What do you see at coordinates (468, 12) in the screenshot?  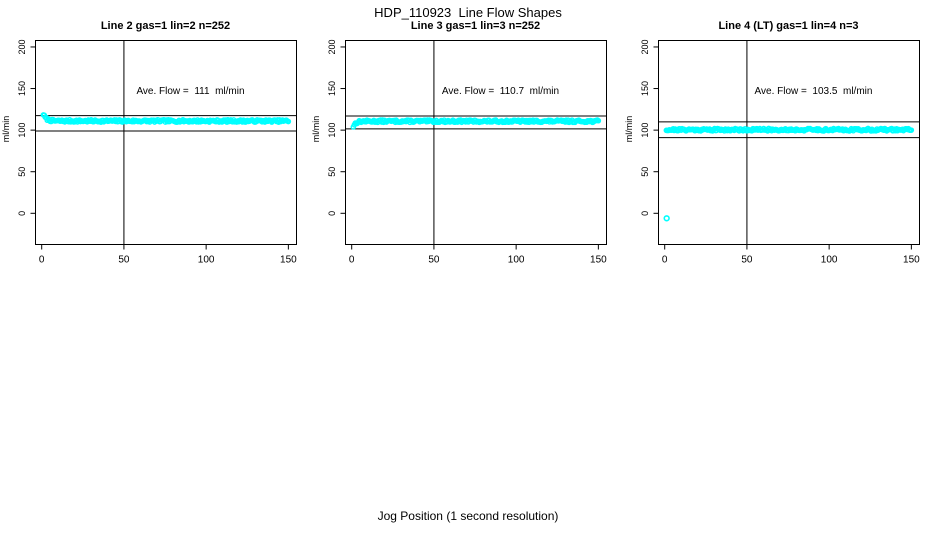 I see `chart-title: HDP_110923 Line Flow Shapes` at bounding box center [468, 12].